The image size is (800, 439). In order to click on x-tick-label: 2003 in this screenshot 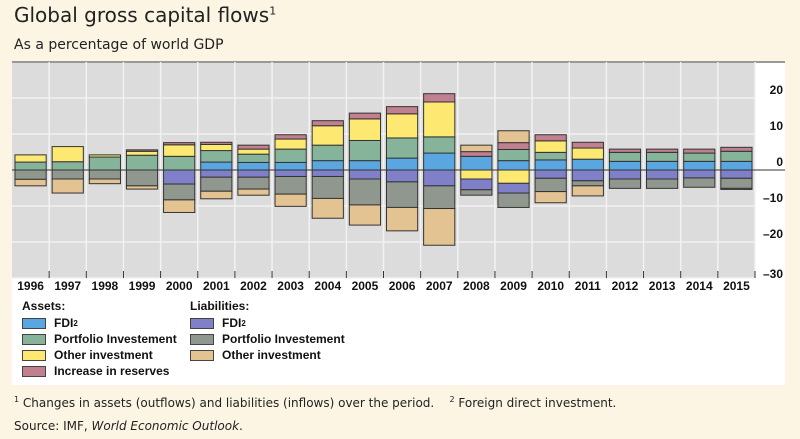, I will do `click(290, 285)`.